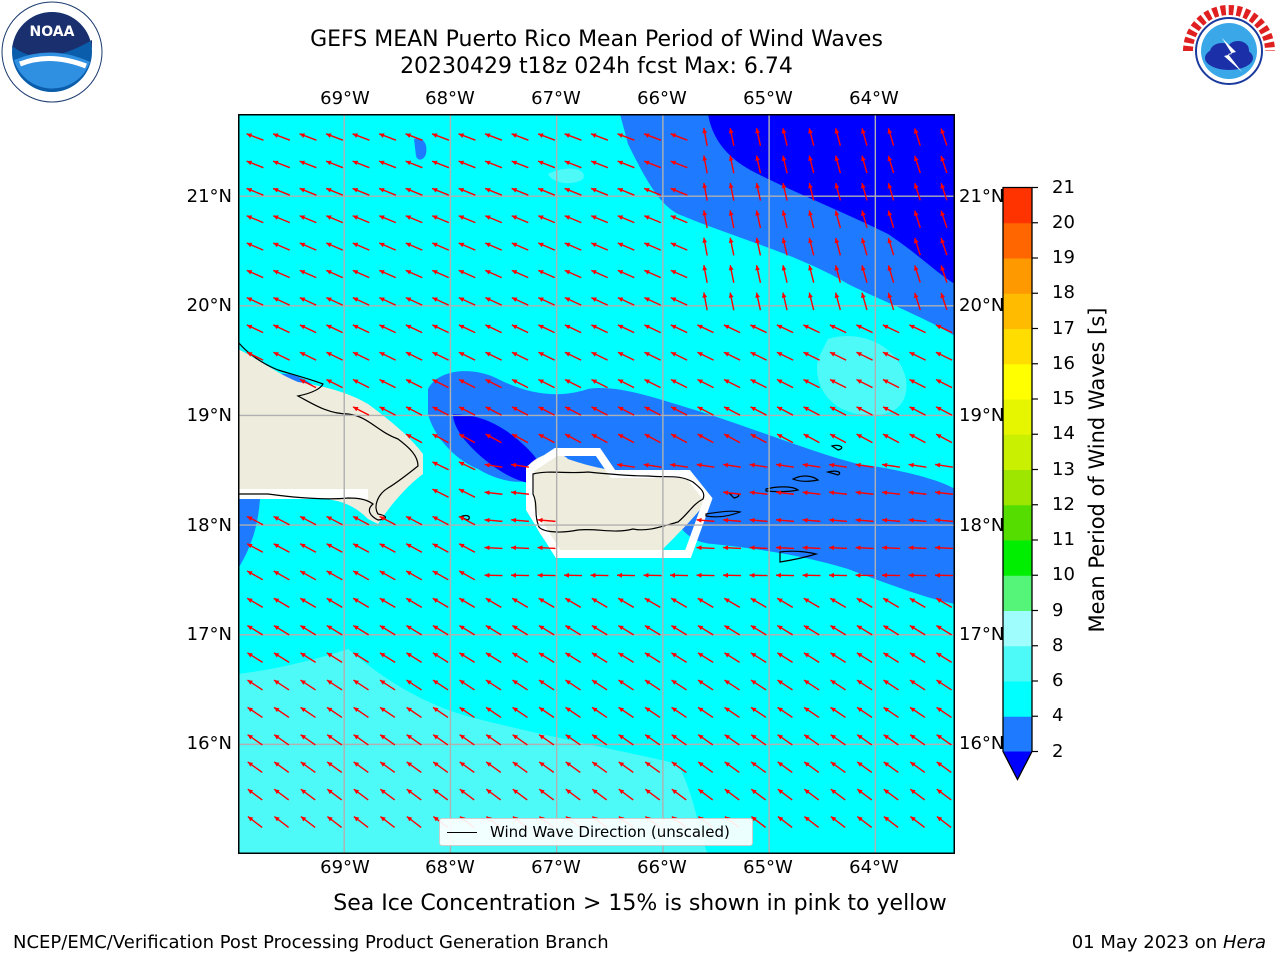 The width and height of the screenshot is (1280, 960). What do you see at coordinates (1058, 680) in the screenshot?
I see `colorbar-tick-label: 6` at bounding box center [1058, 680].